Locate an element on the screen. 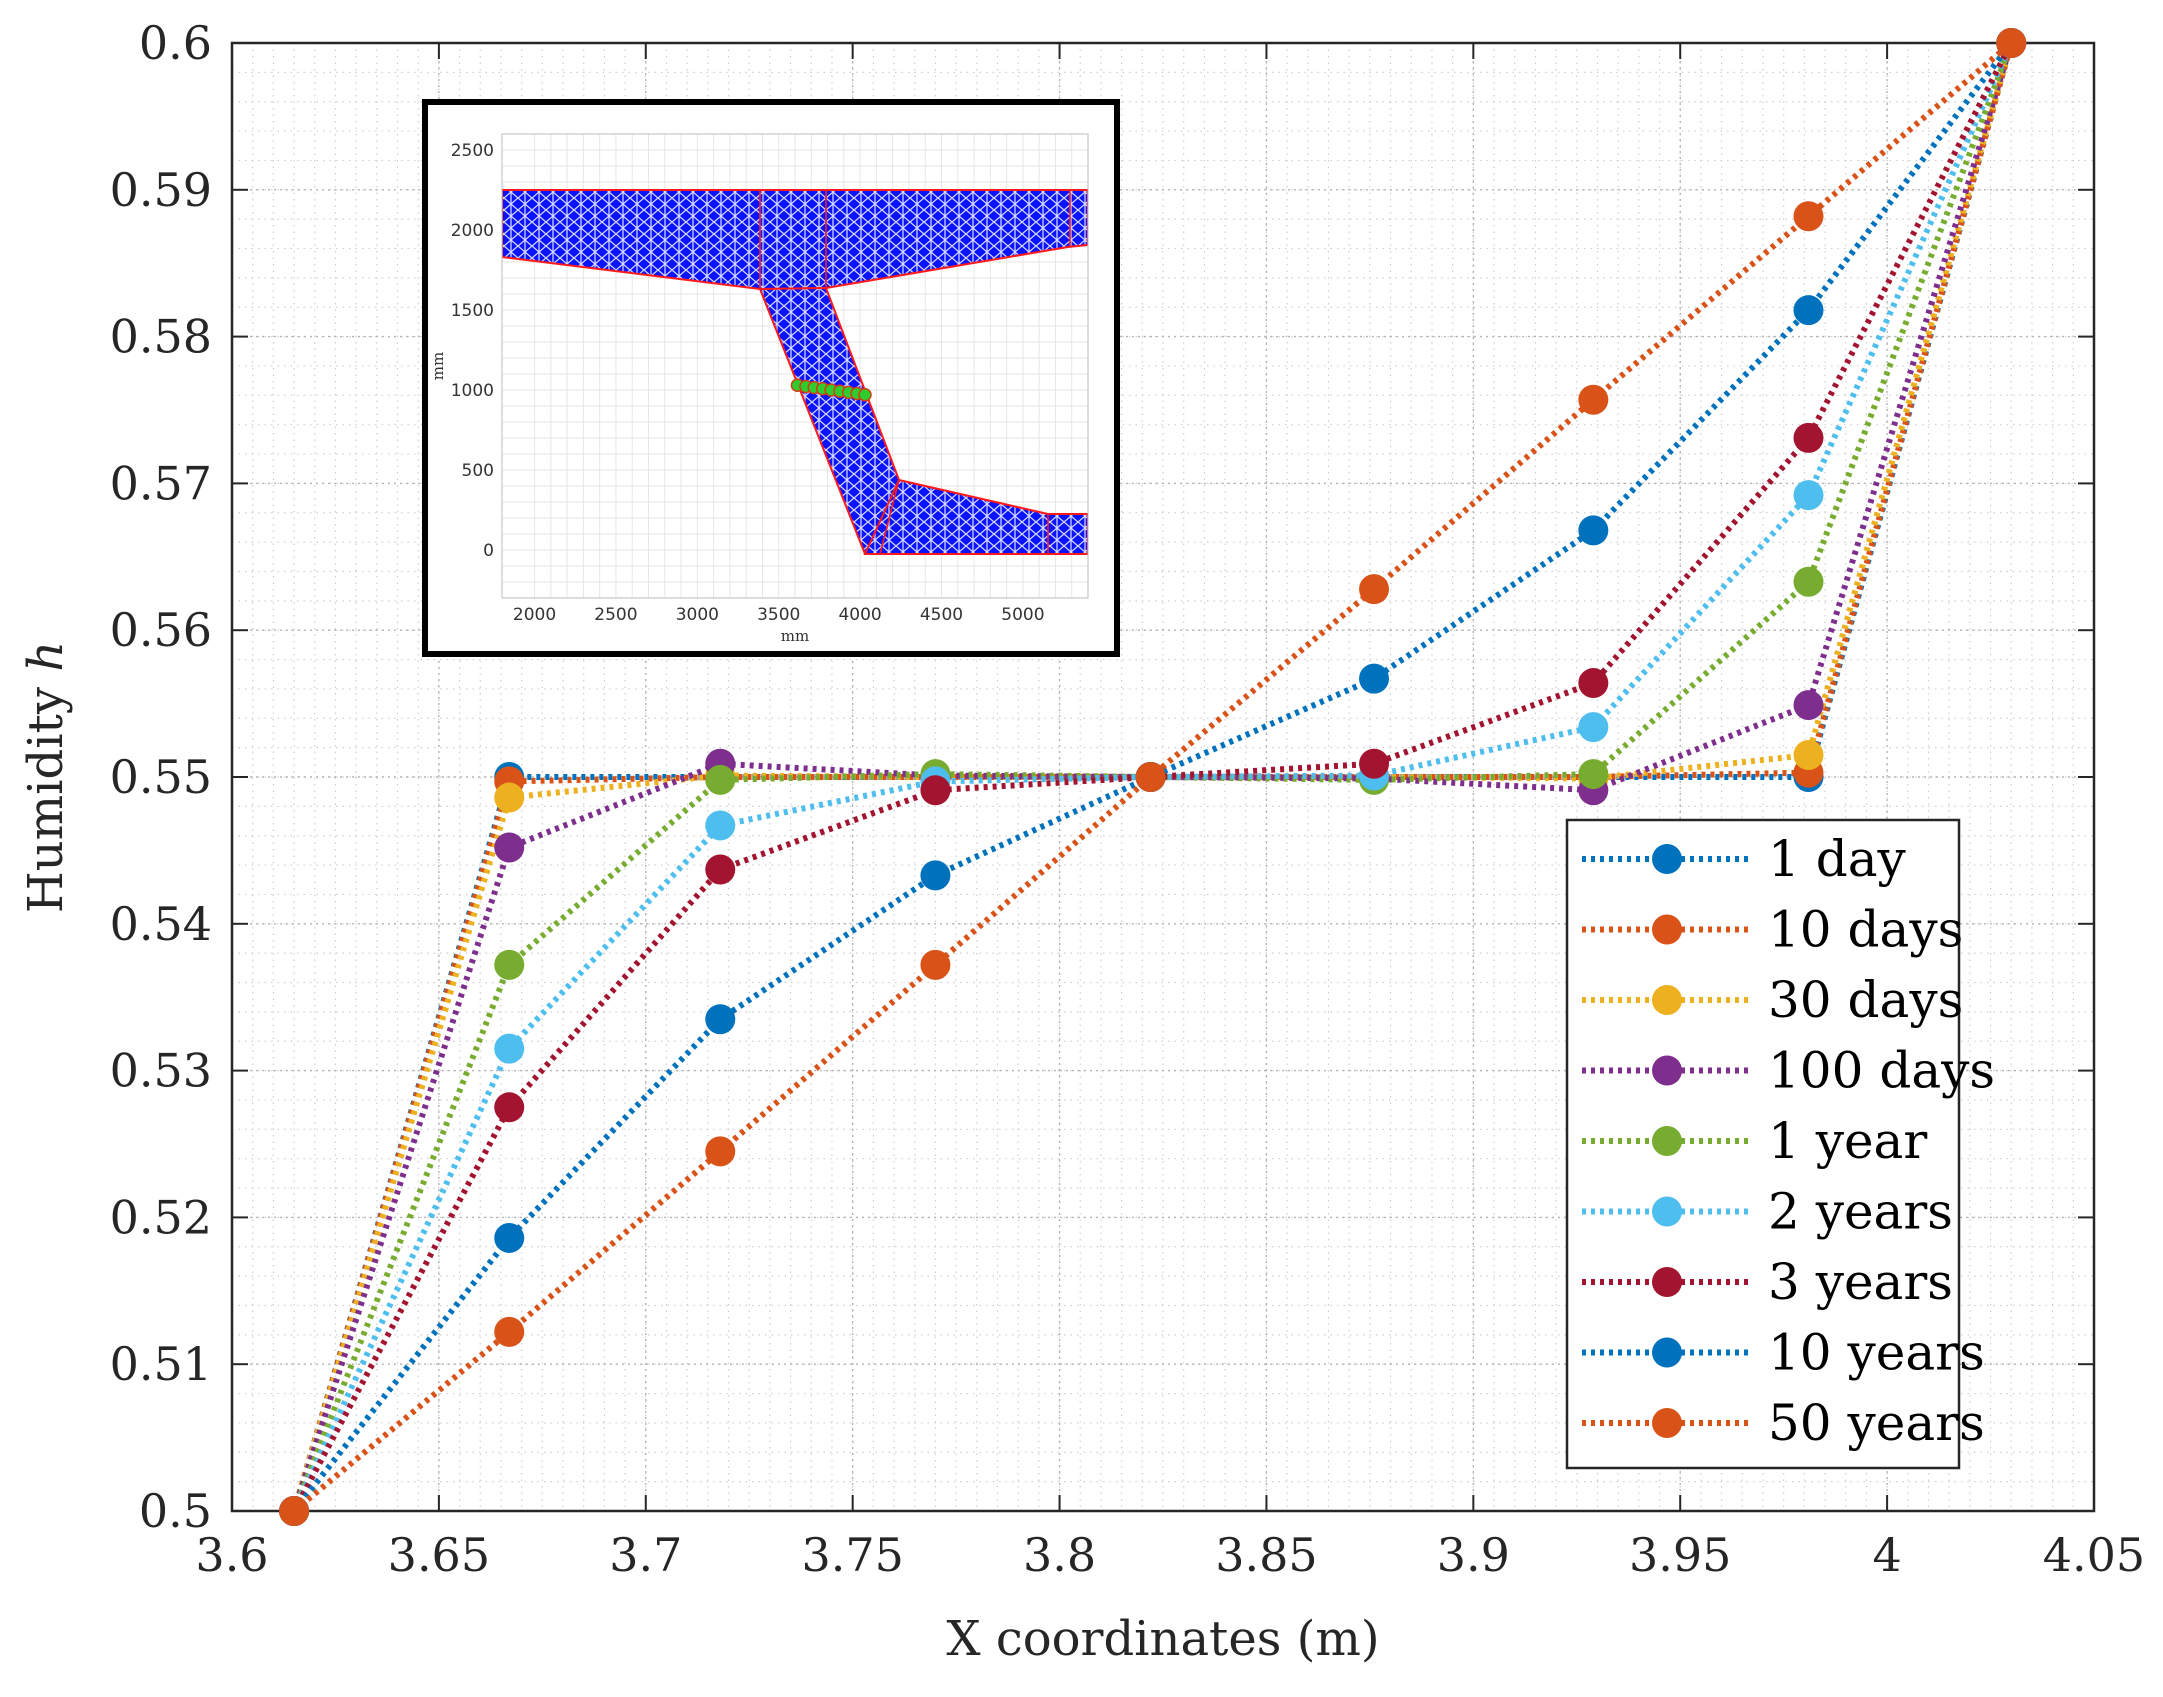 The image size is (2163, 1697). x-tick-label: 3.95 is located at coordinates (1680, 1555).